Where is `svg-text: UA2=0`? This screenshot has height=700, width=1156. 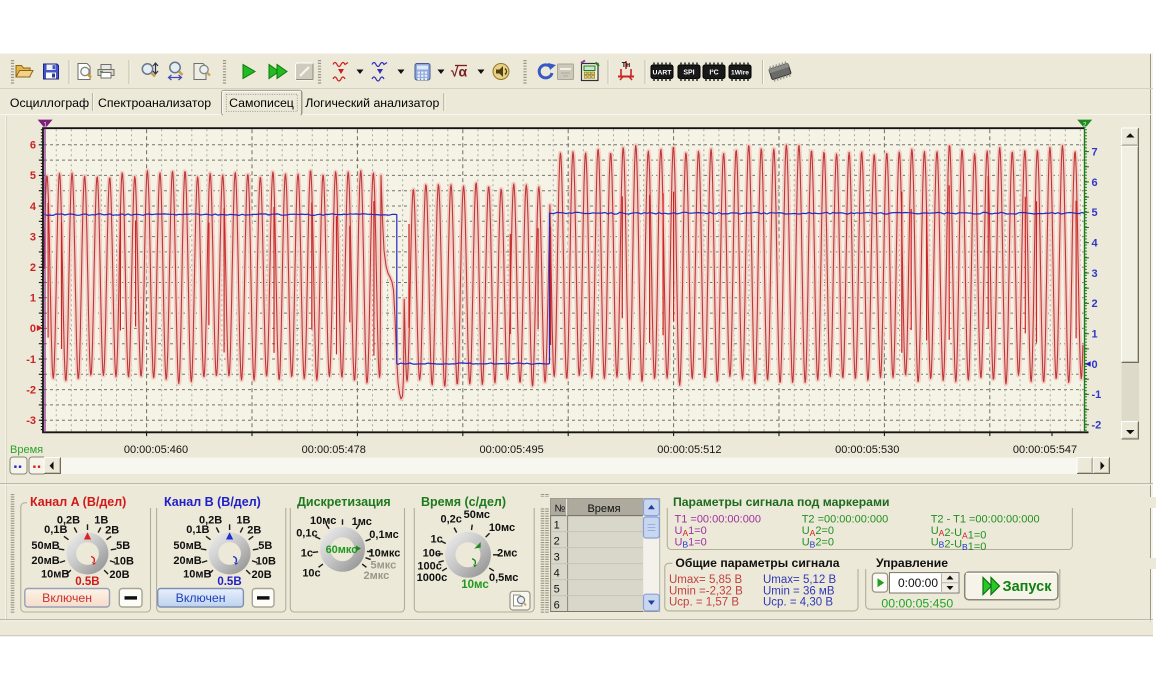 svg-text: UA2=0 is located at coordinates (818, 531).